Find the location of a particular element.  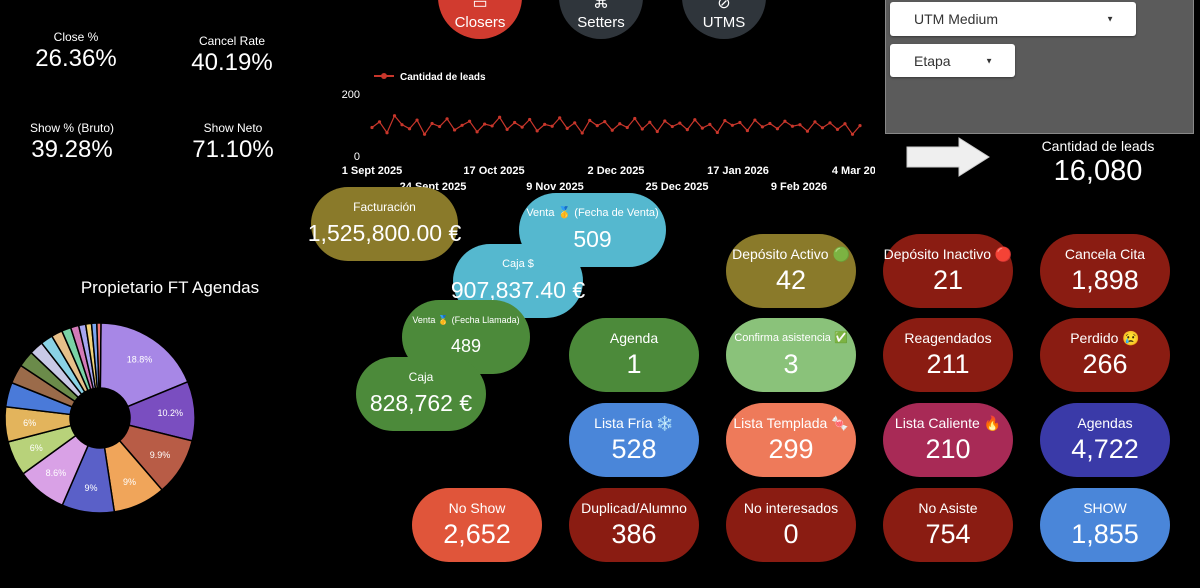

arrow-right-icon is located at coordinates (948, 157).